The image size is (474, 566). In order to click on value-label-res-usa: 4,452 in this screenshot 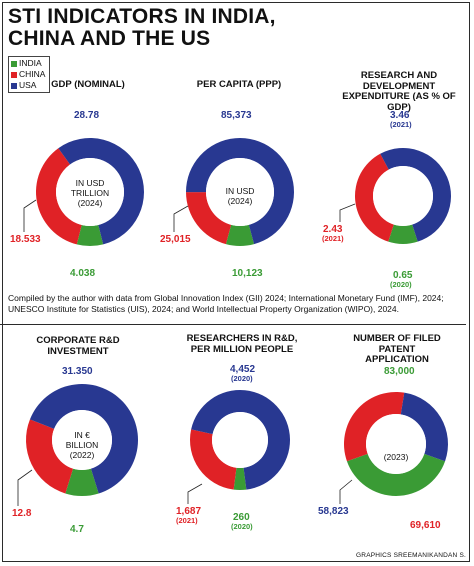, I will do `click(243, 369)`.